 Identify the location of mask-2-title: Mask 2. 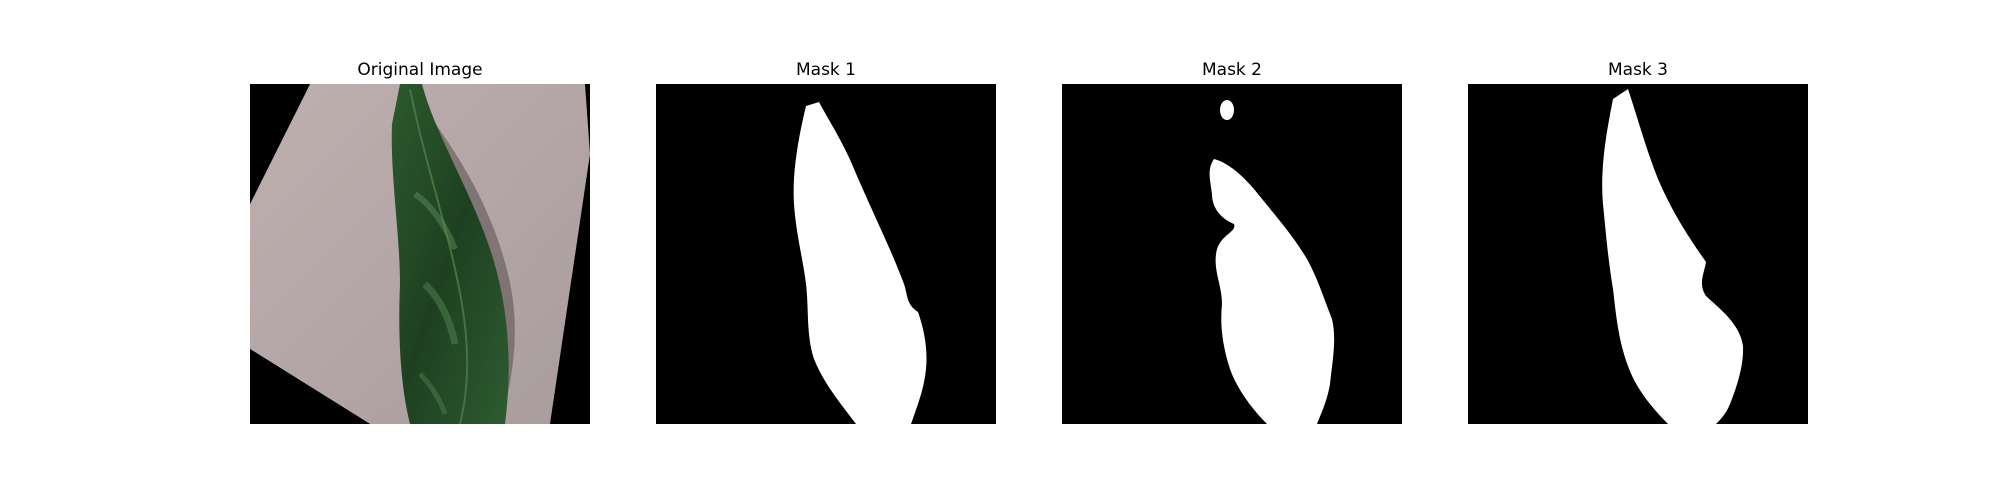
(1231, 70).